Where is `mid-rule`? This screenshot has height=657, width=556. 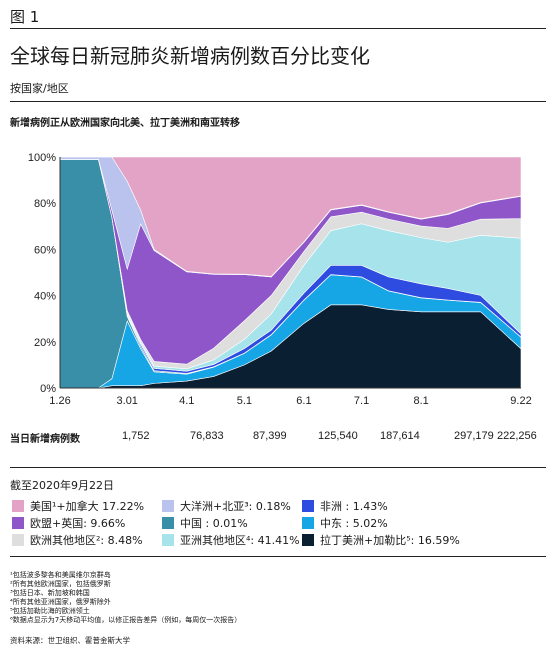
mid-rule is located at coordinates (278, 101).